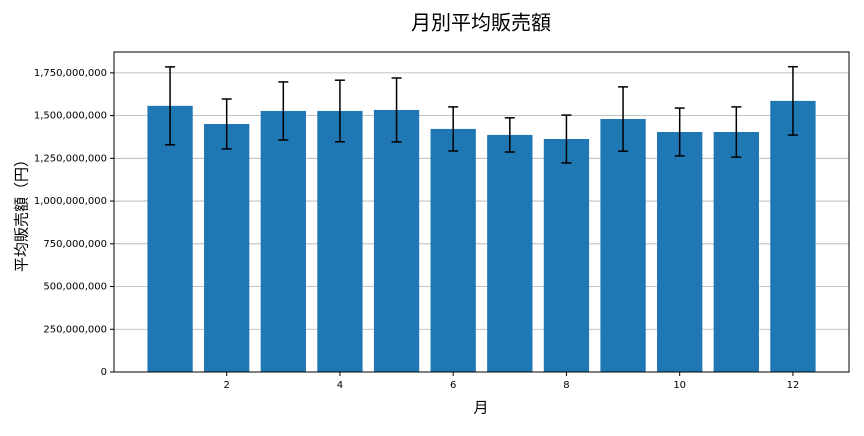 This screenshot has height=436, width=864. Describe the element at coordinates (70, 201) in the screenshot. I see `y-tick-label: 1,000,000,000` at that location.